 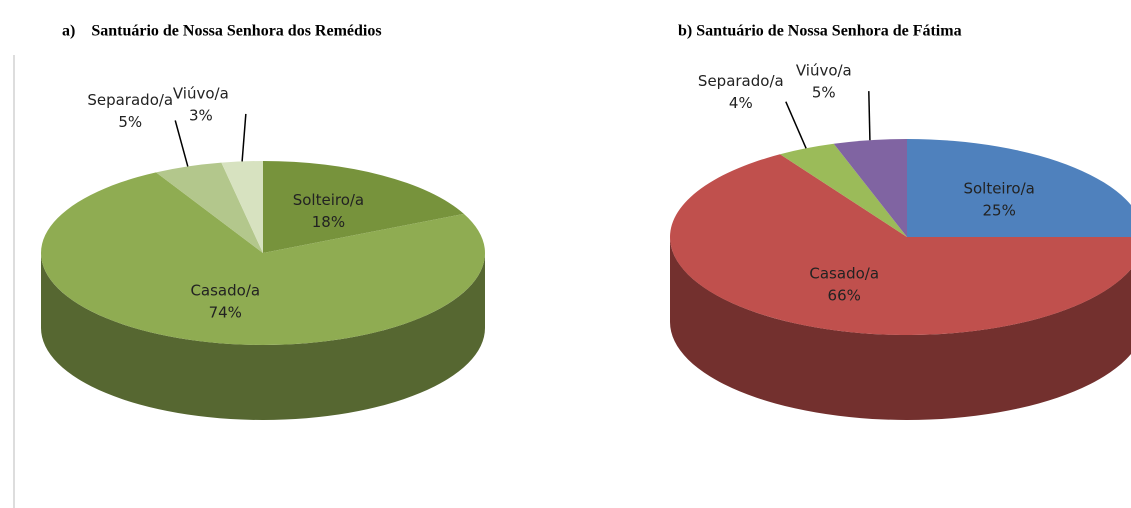 I want to click on slice-value: 3%, so click(x=201, y=115).